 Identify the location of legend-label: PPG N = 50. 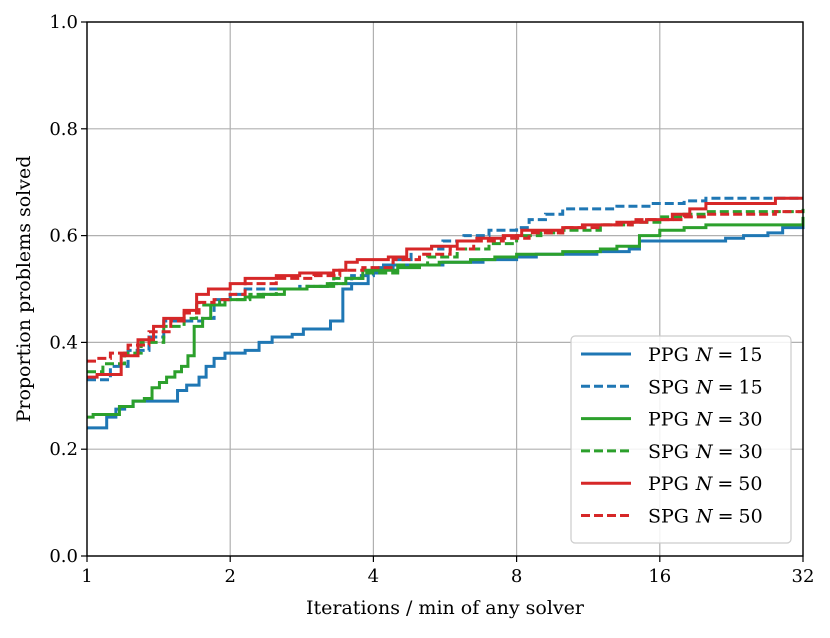
(705, 484).